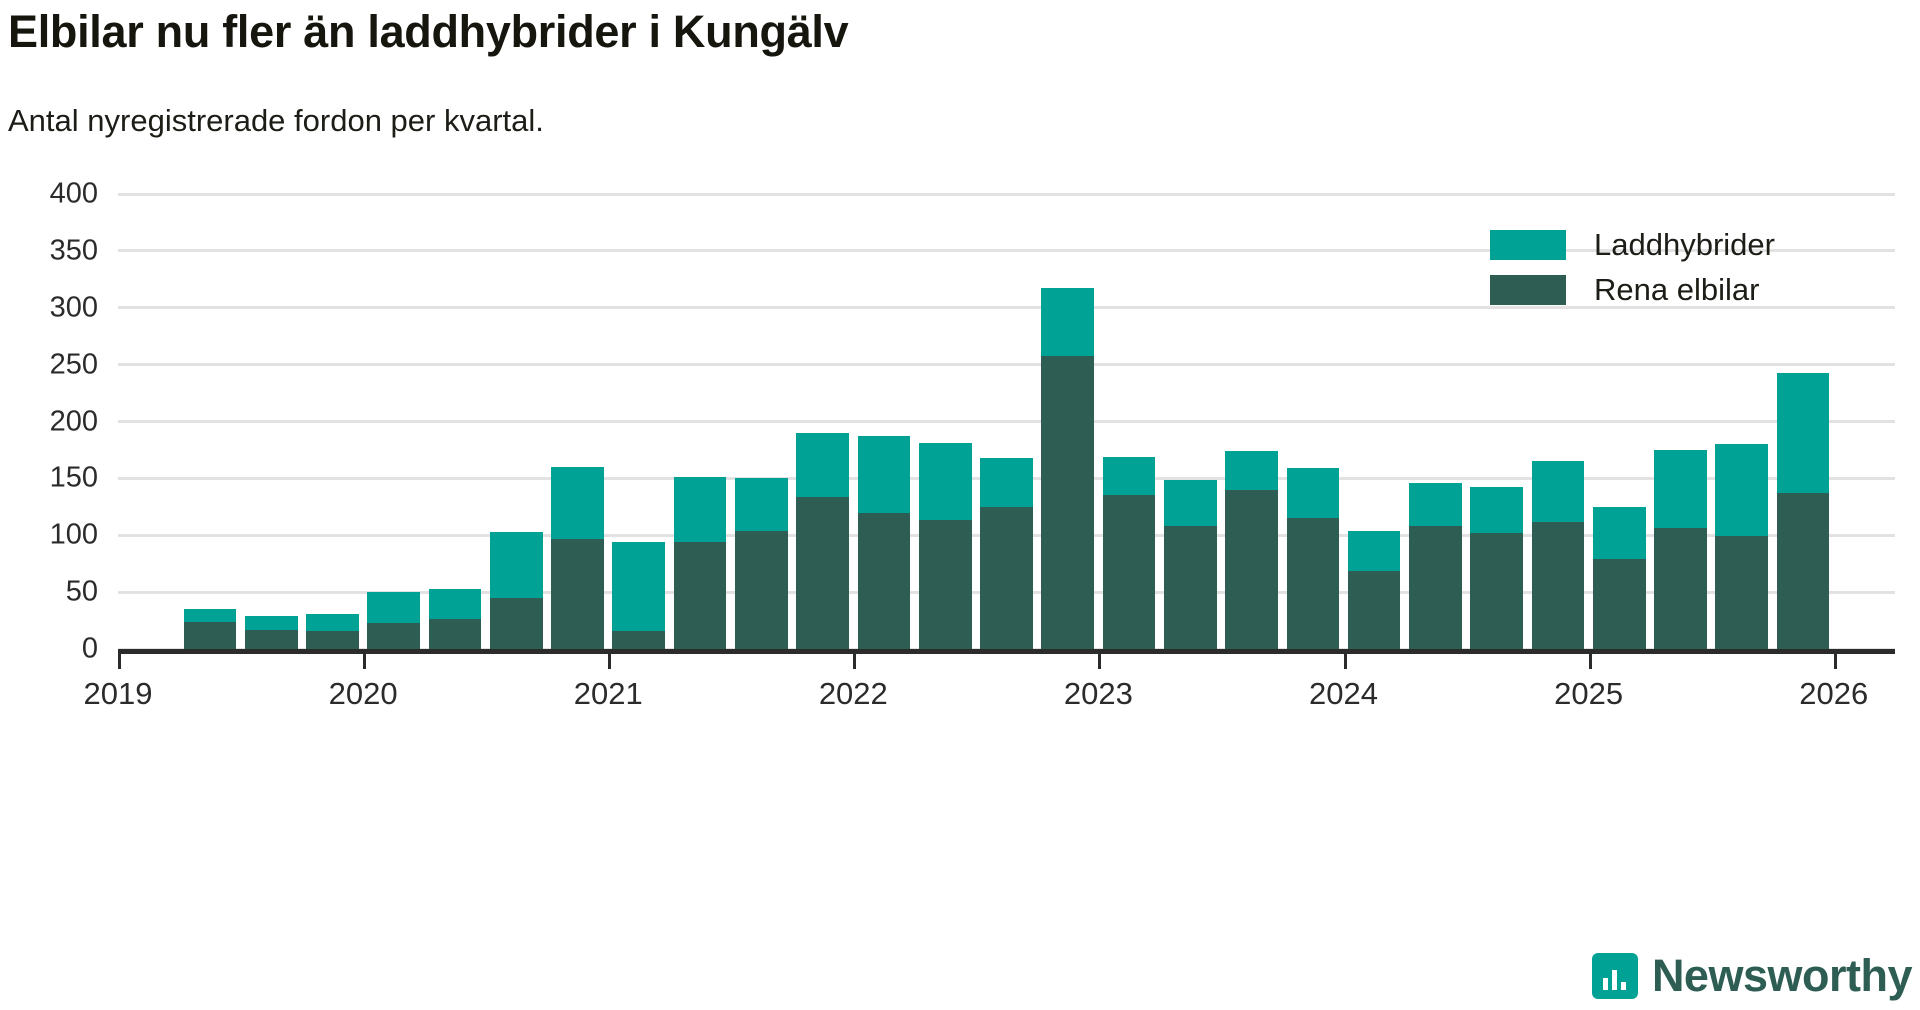  I want to click on bar-2020-Q2, so click(455, 618).